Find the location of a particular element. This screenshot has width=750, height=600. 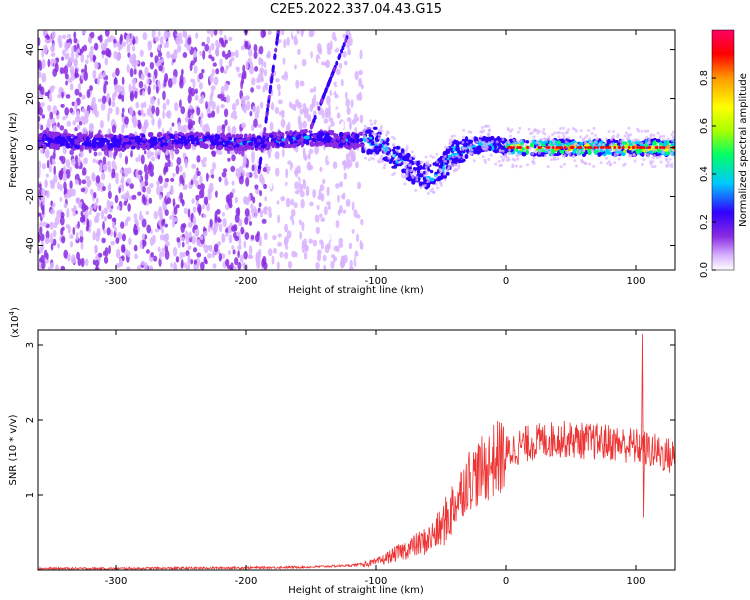

colorbar-tick-label: 0.0 is located at coordinates (704, 270).